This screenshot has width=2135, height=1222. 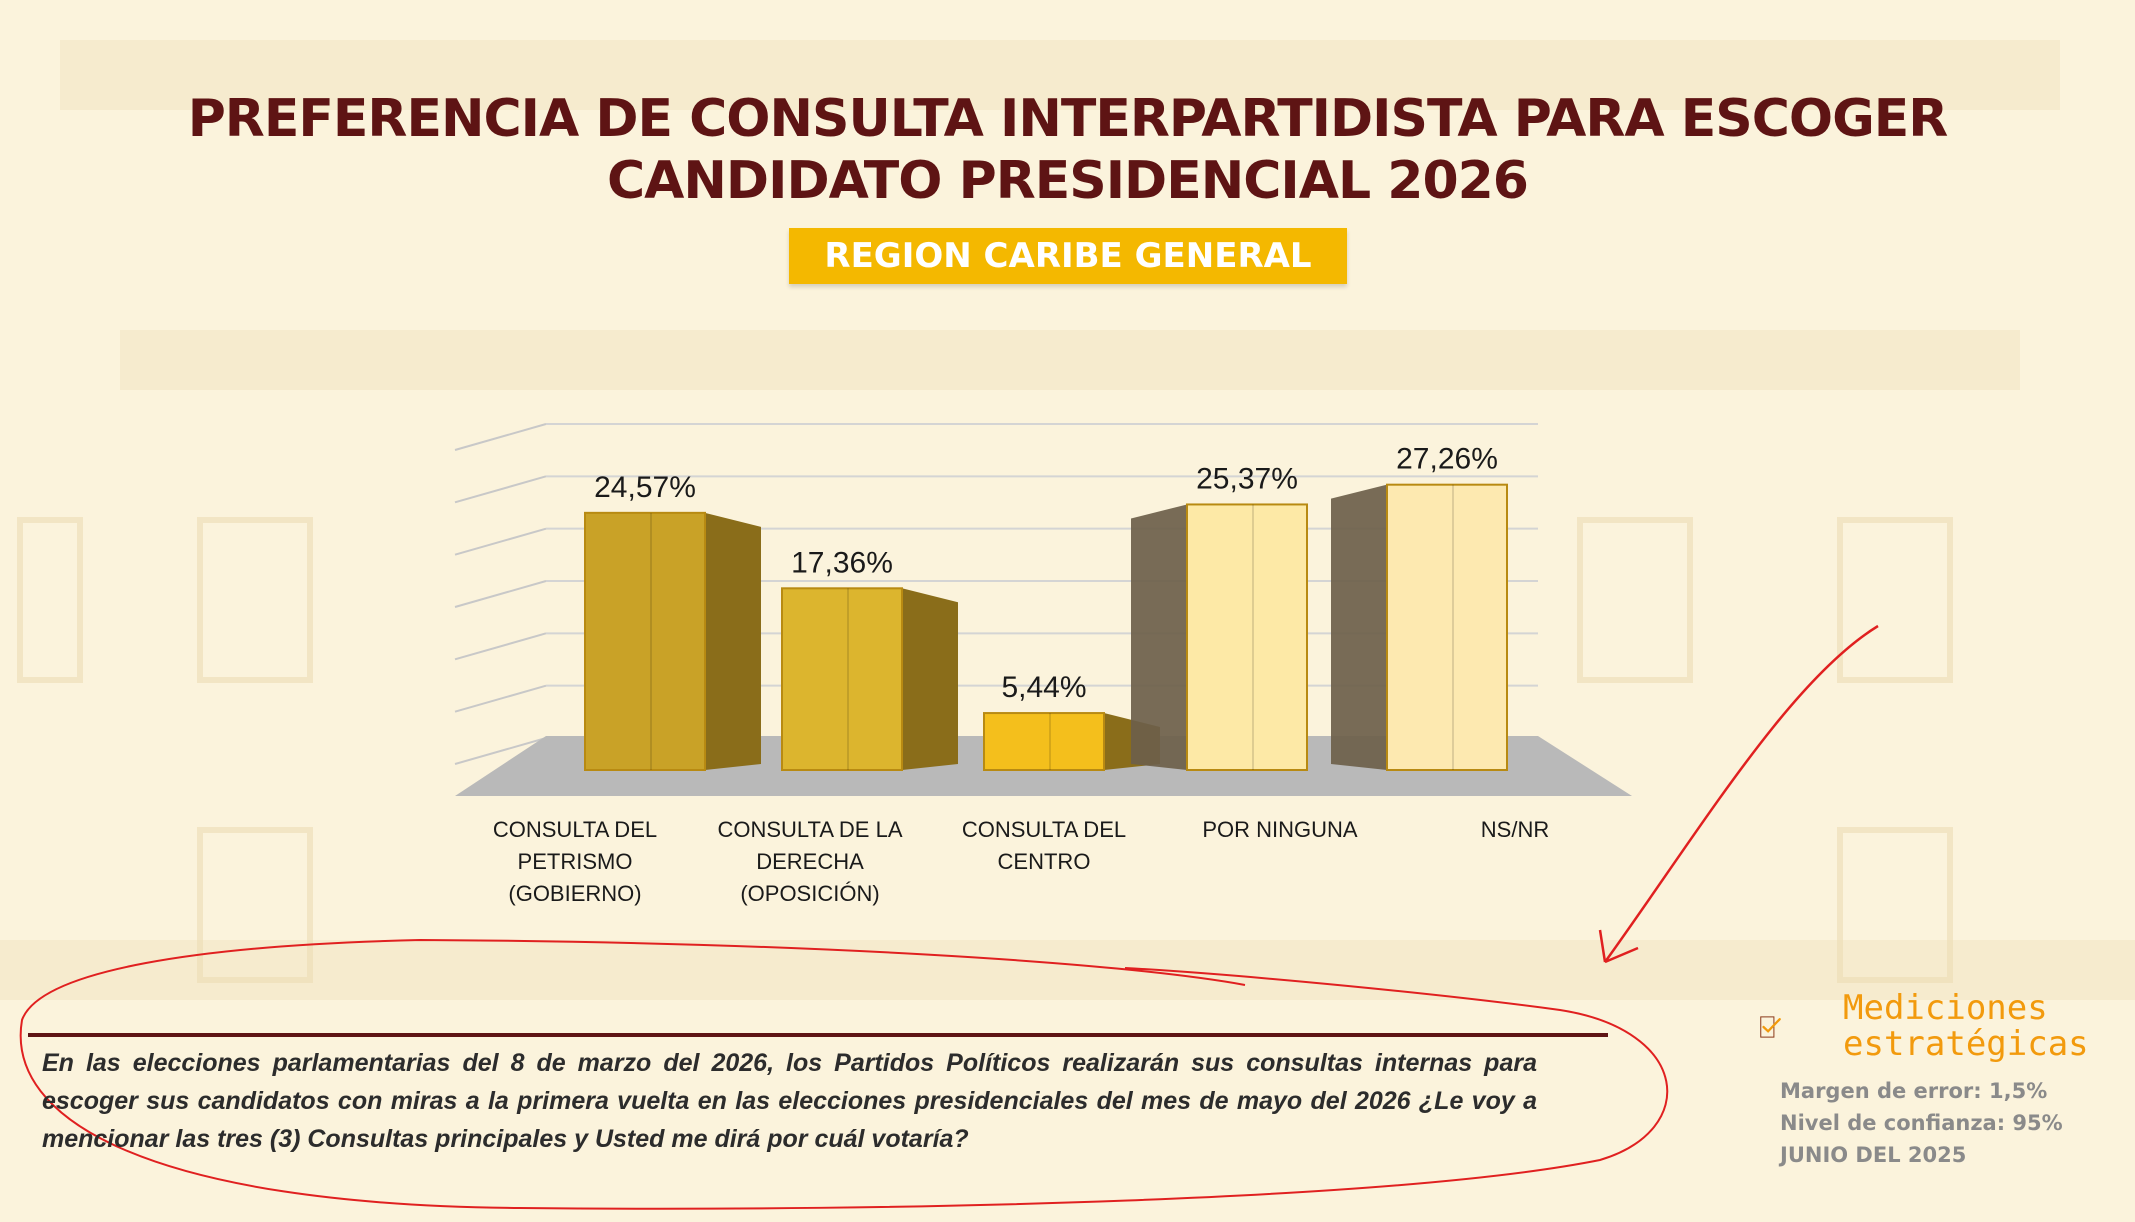 What do you see at coordinates (1945, 1008) in the screenshot?
I see `logo-text-line-1: Mediciones` at bounding box center [1945, 1008].